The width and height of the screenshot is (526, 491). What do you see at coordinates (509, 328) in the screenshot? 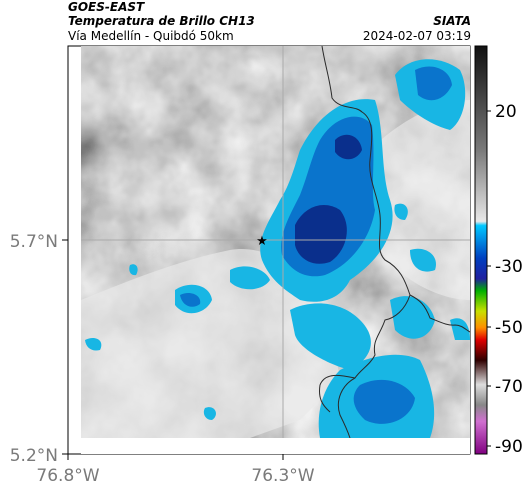
I see `colorbar-label: -50` at bounding box center [509, 328].